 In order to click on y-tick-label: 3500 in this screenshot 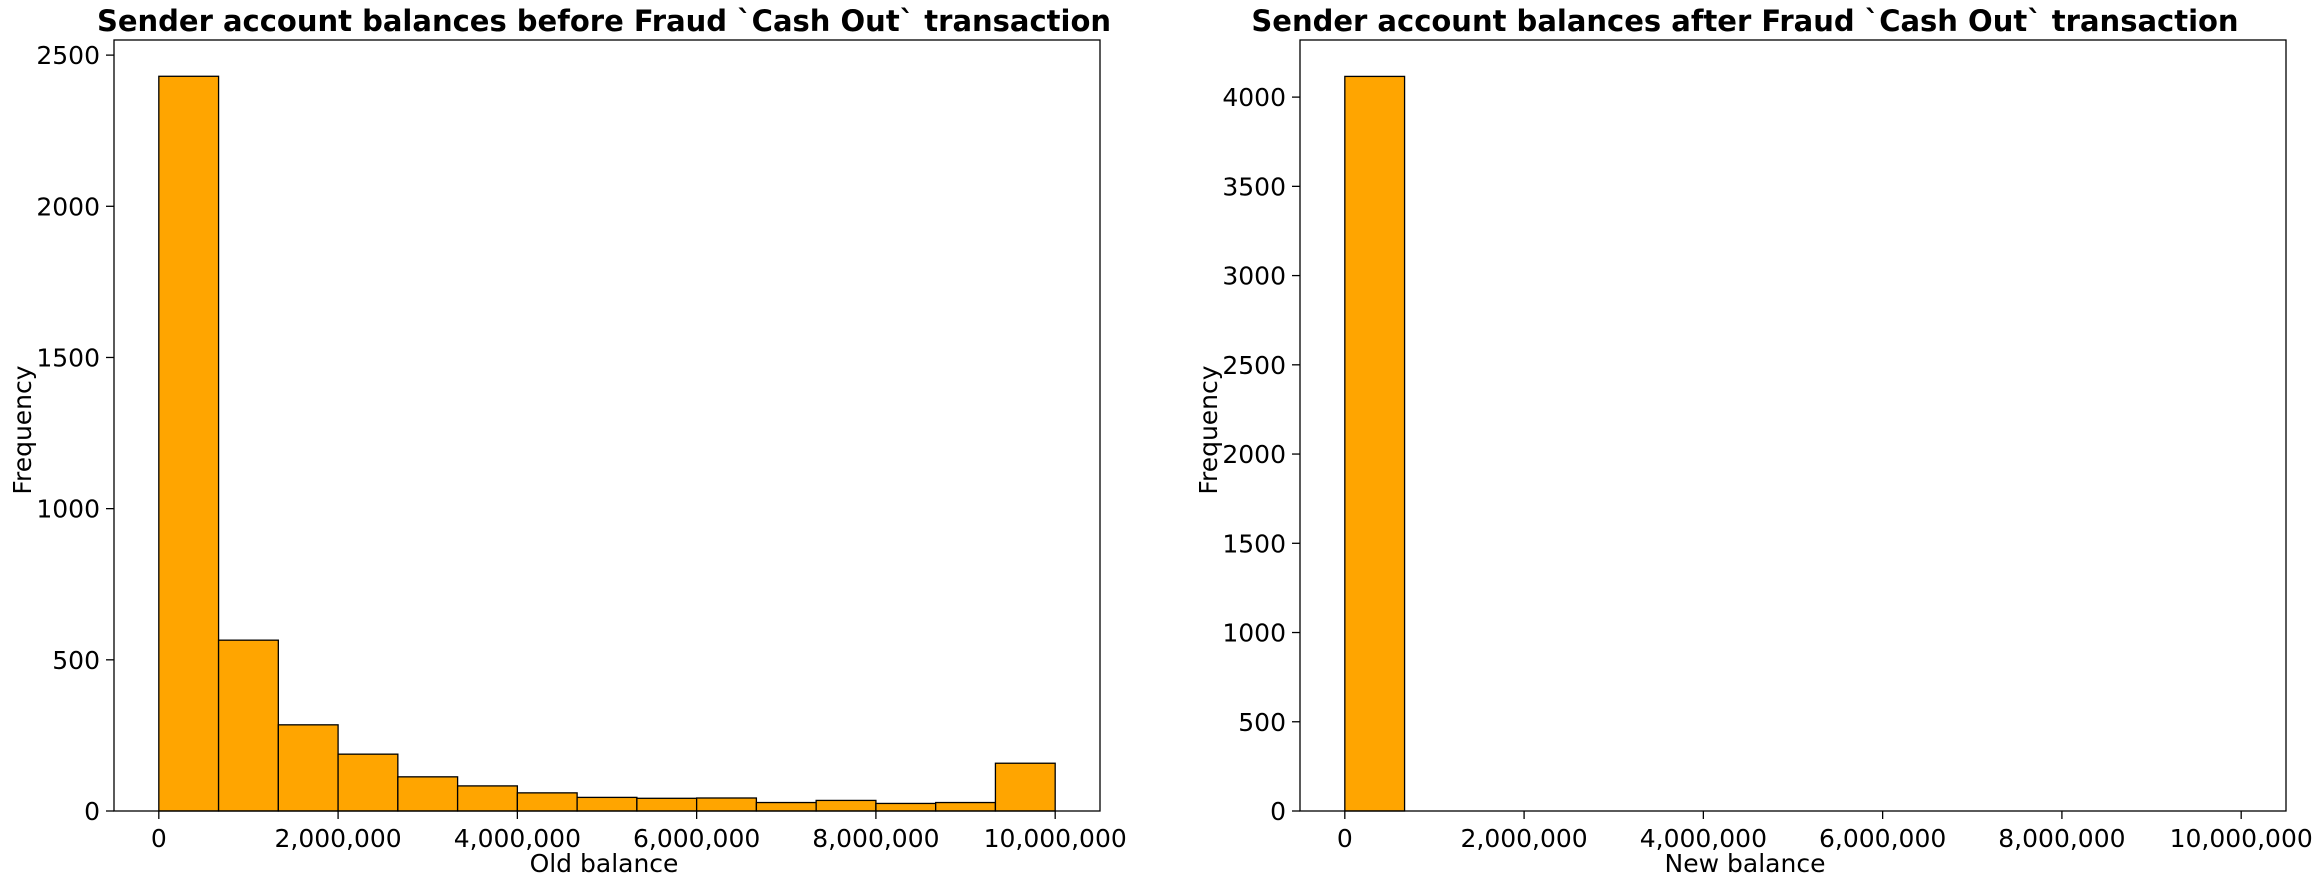, I will do `click(1254, 186)`.